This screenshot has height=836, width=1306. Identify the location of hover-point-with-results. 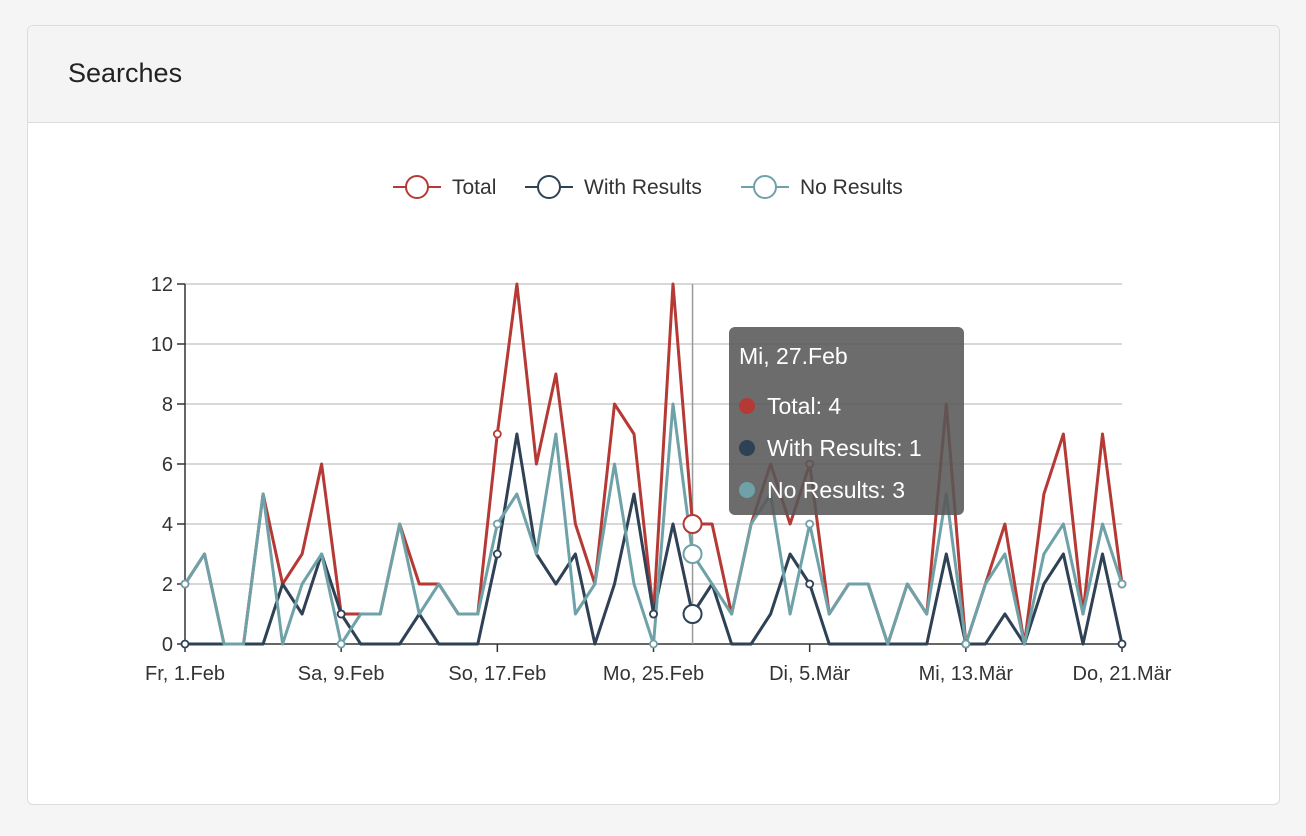
(692, 614).